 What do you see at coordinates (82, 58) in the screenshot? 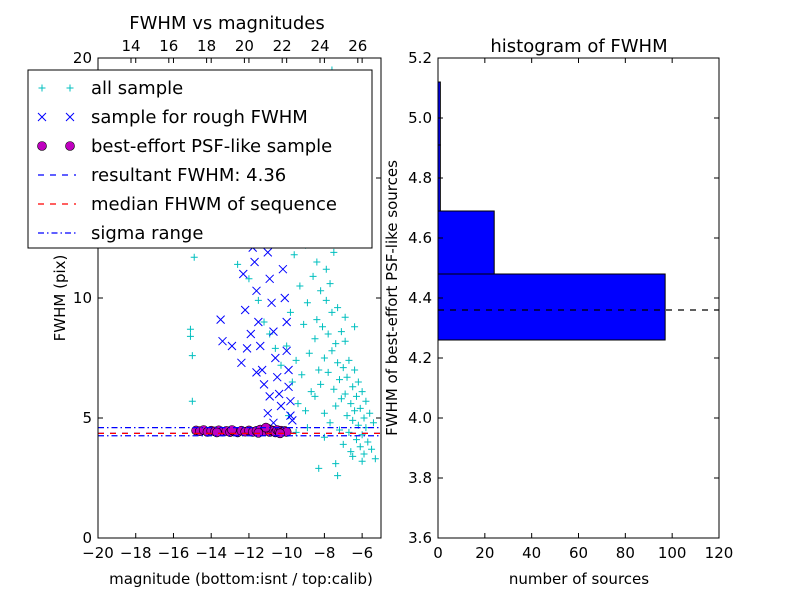
I see `y-tick-label: 20` at bounding box center [82, 58].